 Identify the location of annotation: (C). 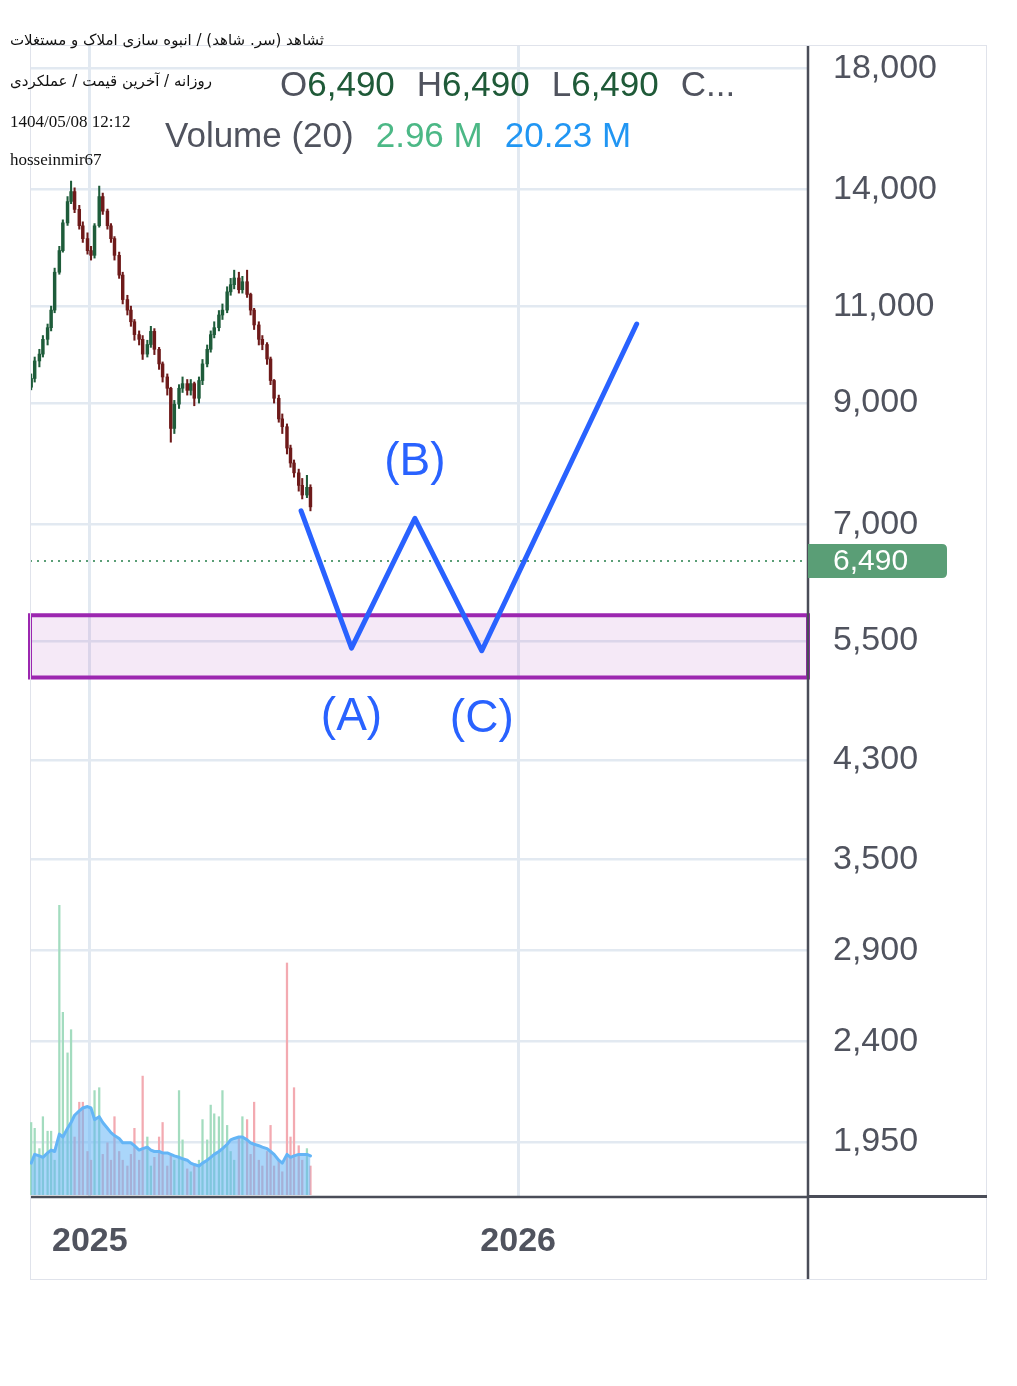
(481, 716).